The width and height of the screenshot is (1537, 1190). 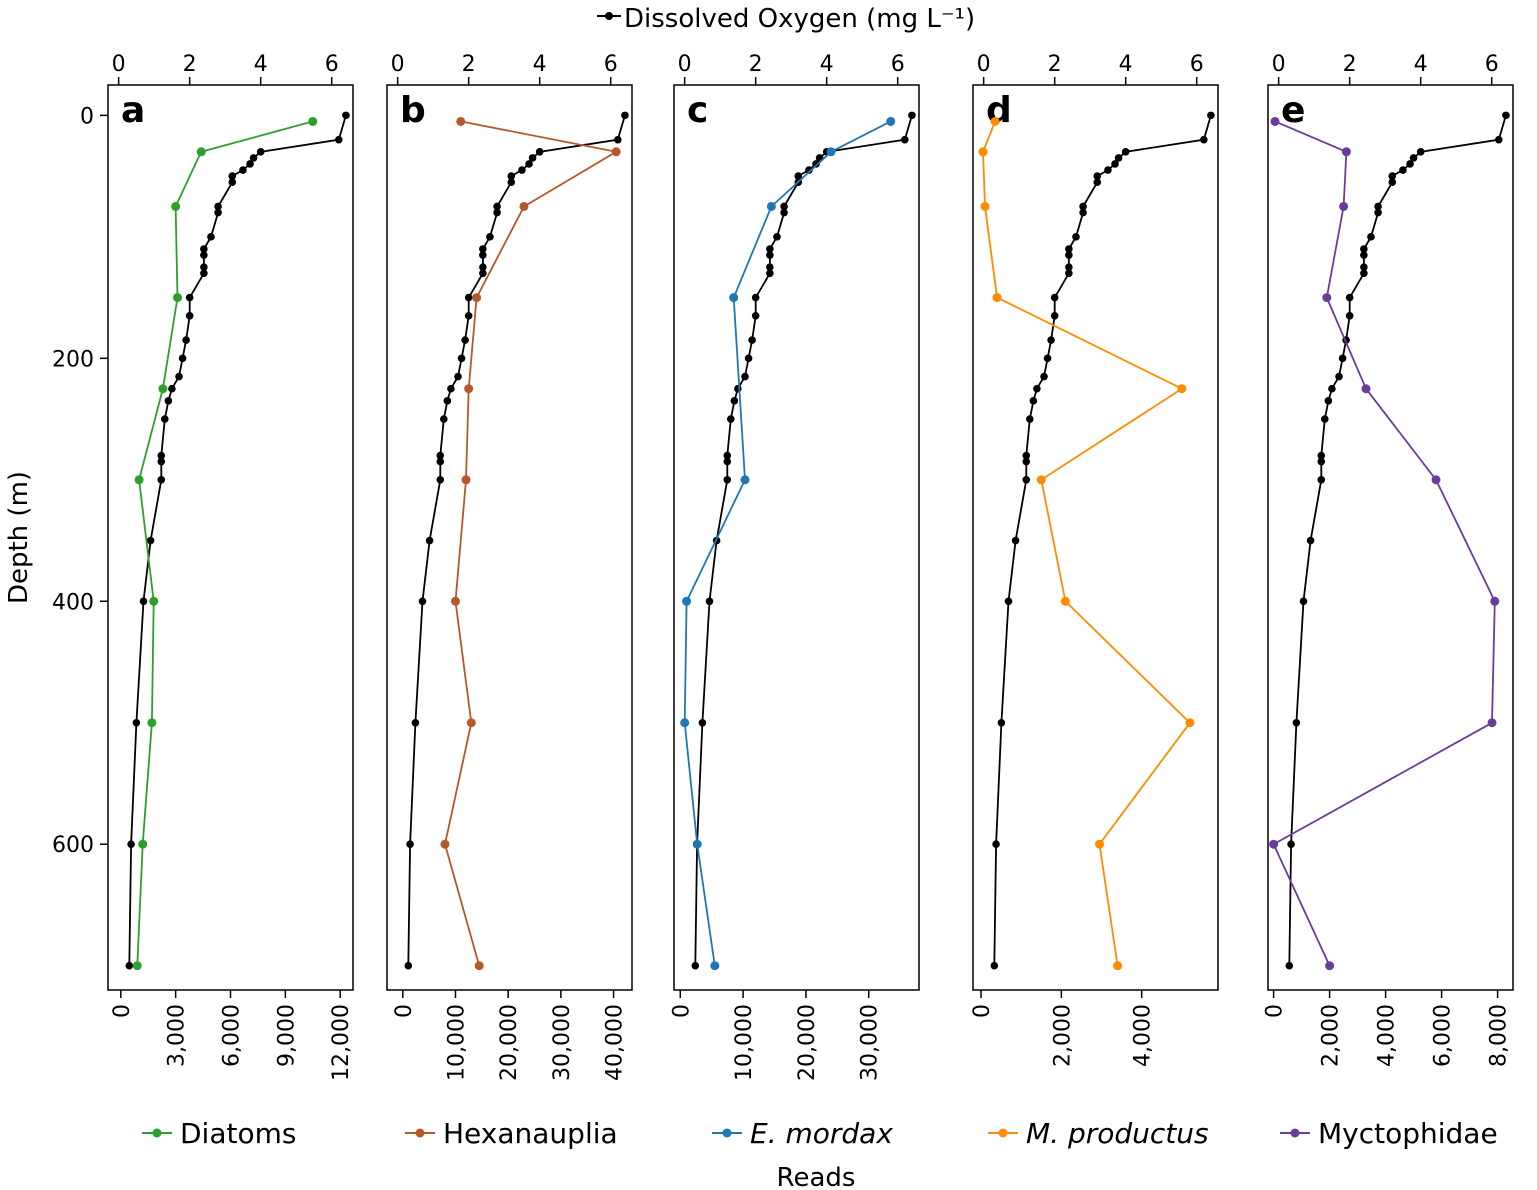 I want to click on legend-item-a: Diatoms, so click(x=219, y=1133).